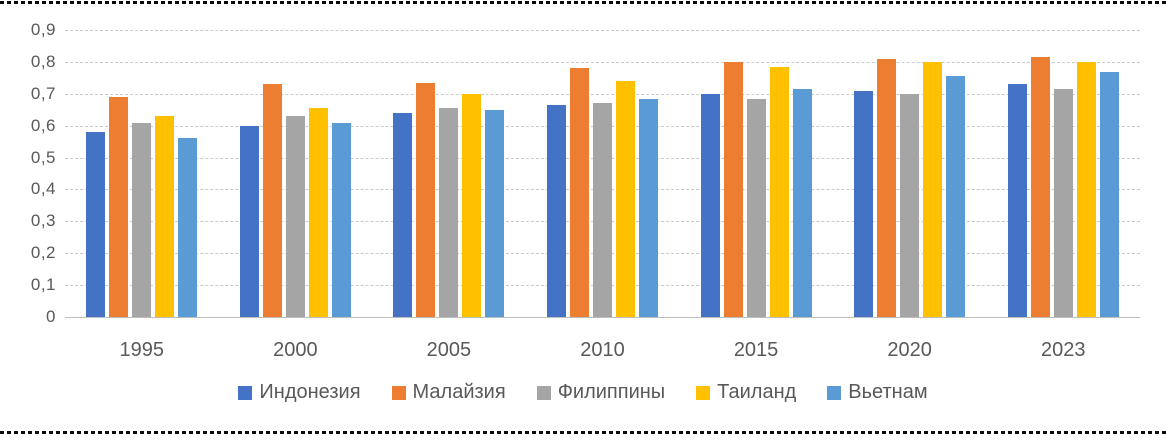 The height and width of the screenshot is (442, 1166). I want to click on bar-group-2005, so click(449, 173).